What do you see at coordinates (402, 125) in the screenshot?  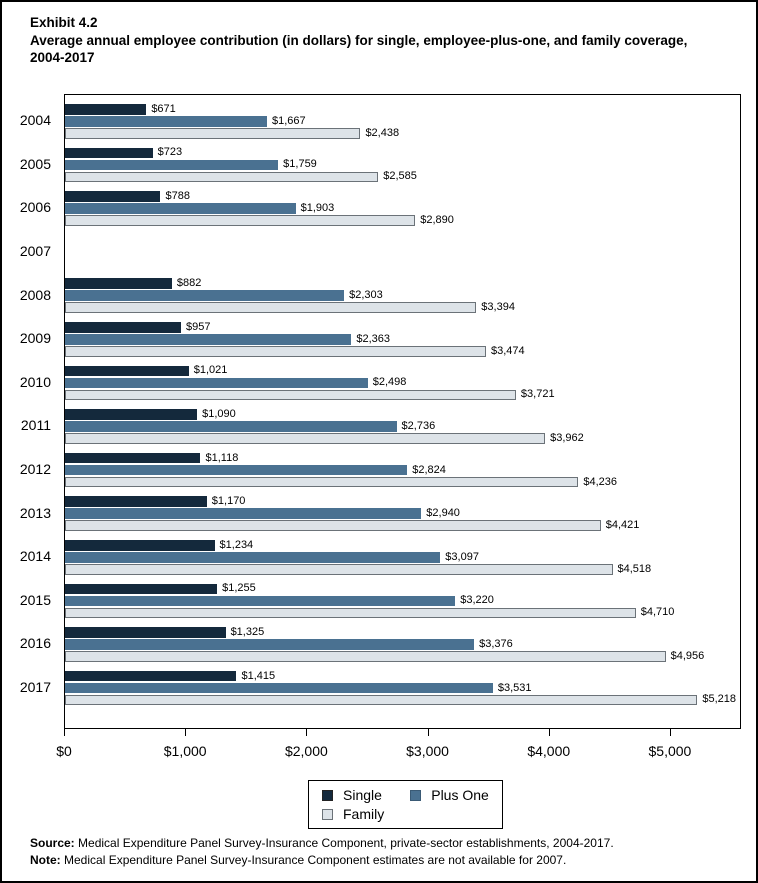 I see `year-group-2004: $671 $1,667 $2,438` at bounding box center [402, 125].